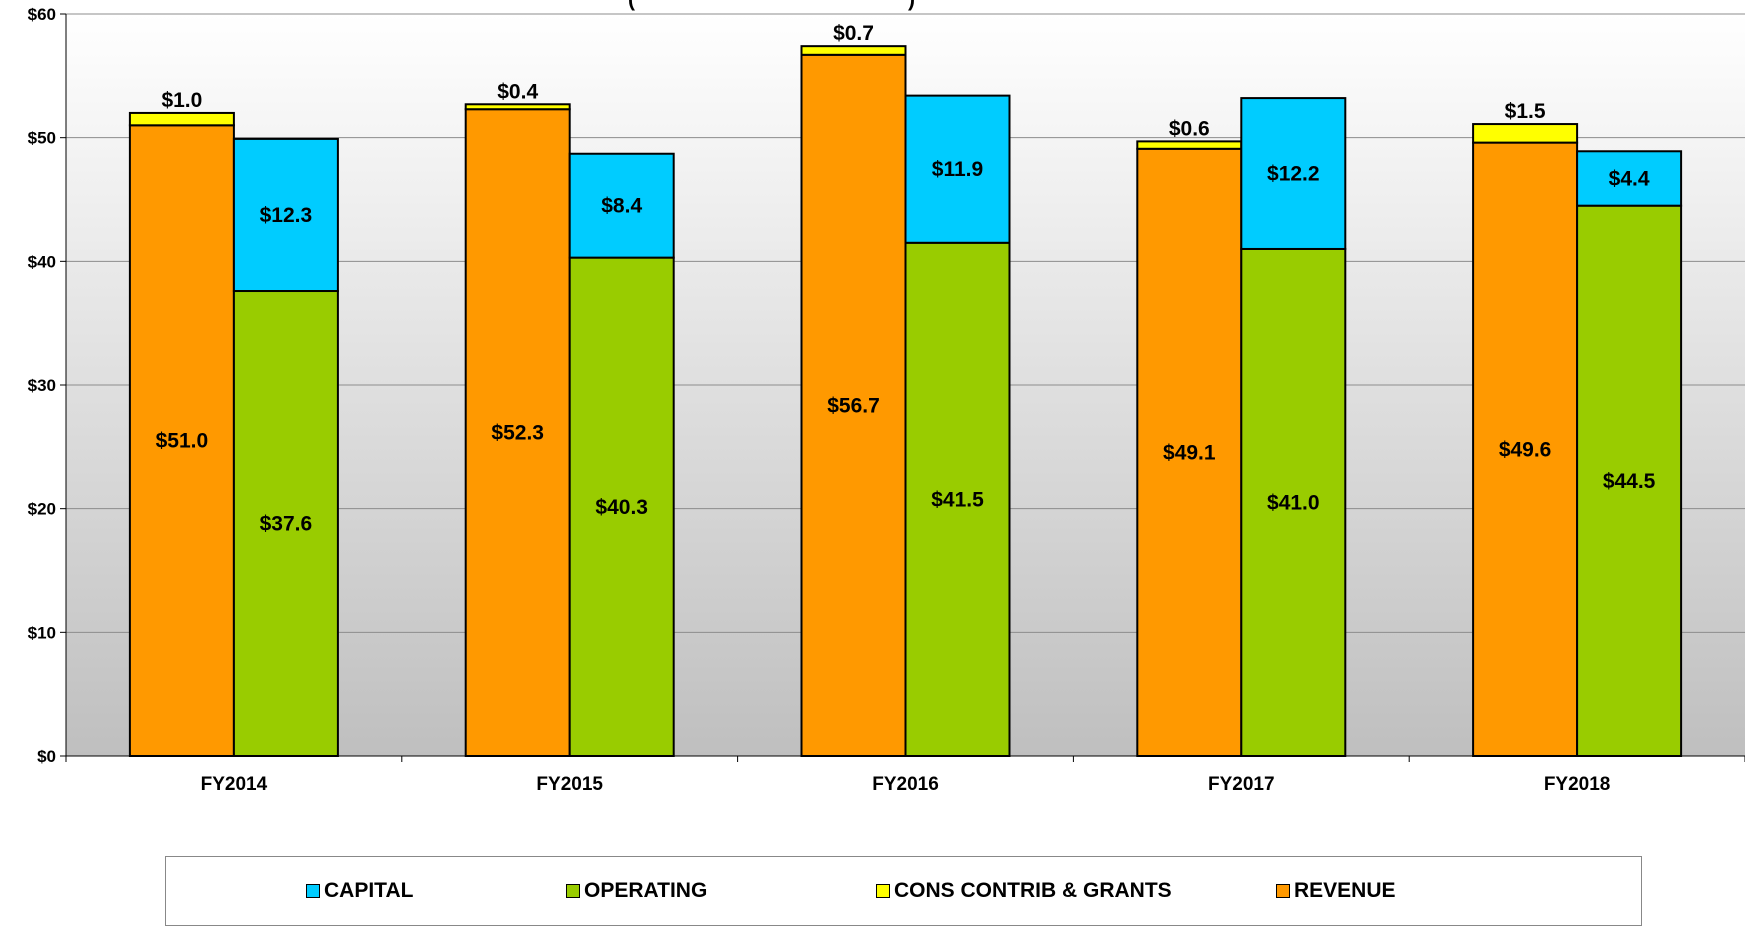 The height and width of the screenshot is (926, 1745). I want to click on y-tick-label: $10, so click(42, 632).